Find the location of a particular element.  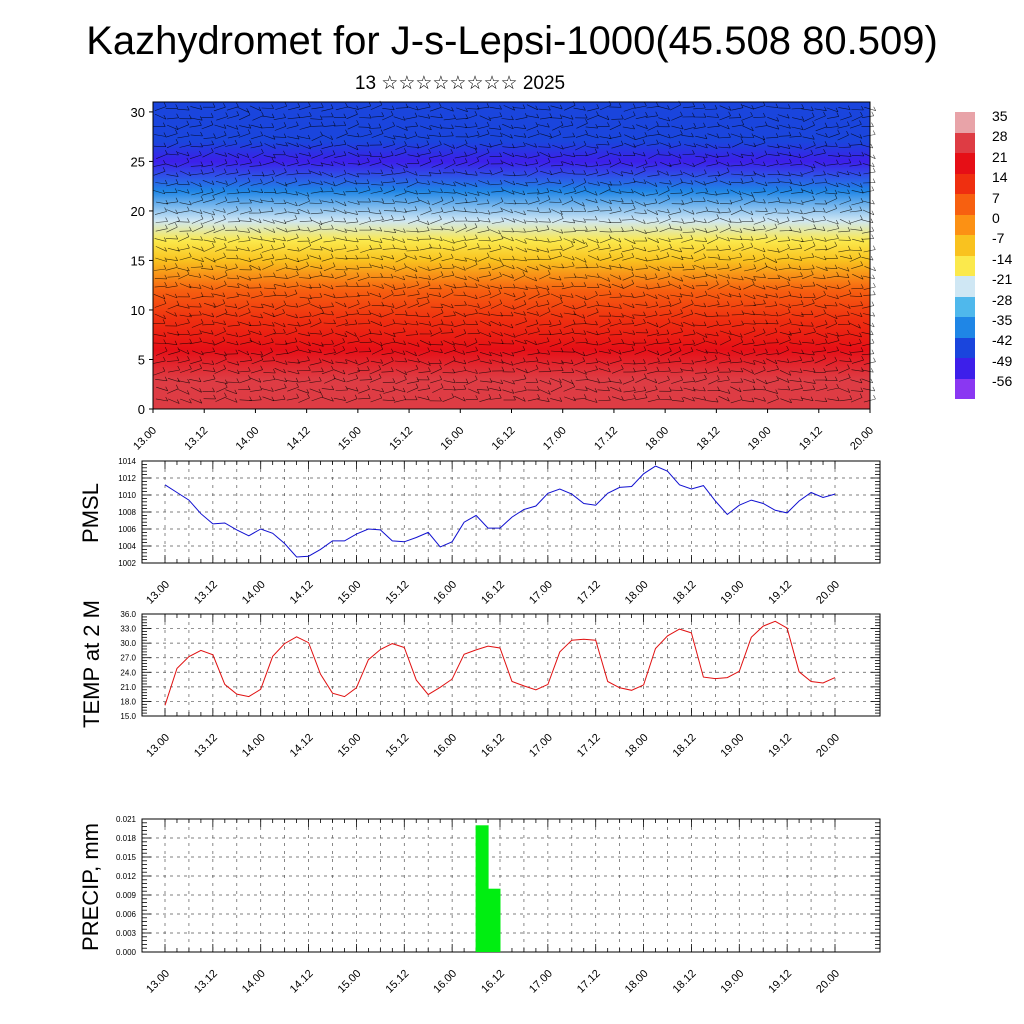

x-tick-label: 19.12 is located at coordinates (780, 593).